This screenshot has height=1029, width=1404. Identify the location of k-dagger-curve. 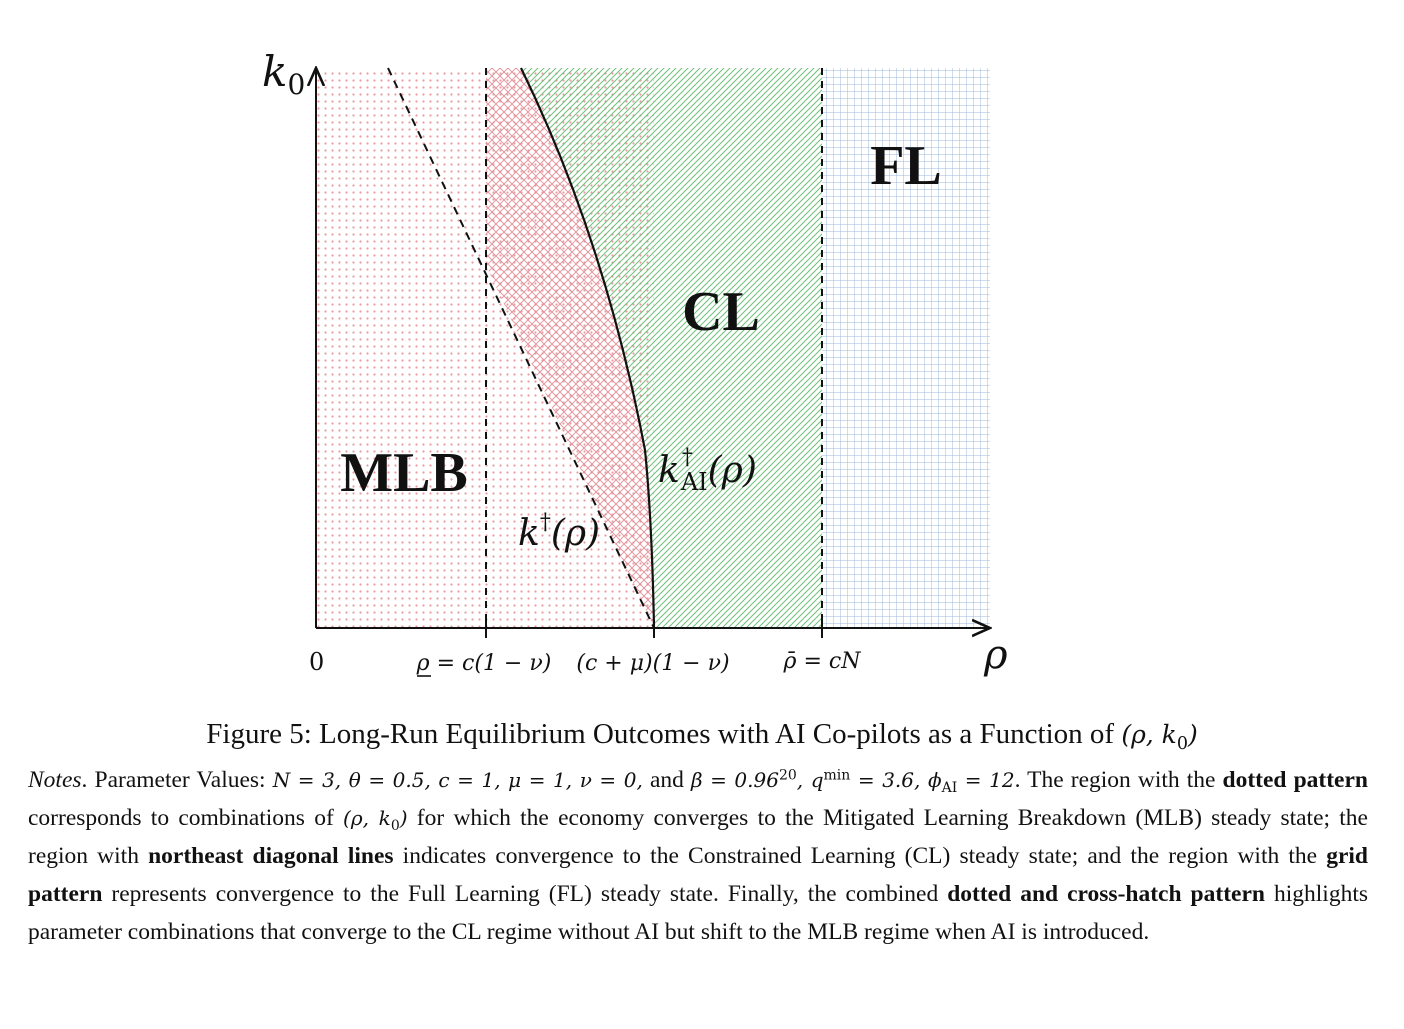
(521, 348).